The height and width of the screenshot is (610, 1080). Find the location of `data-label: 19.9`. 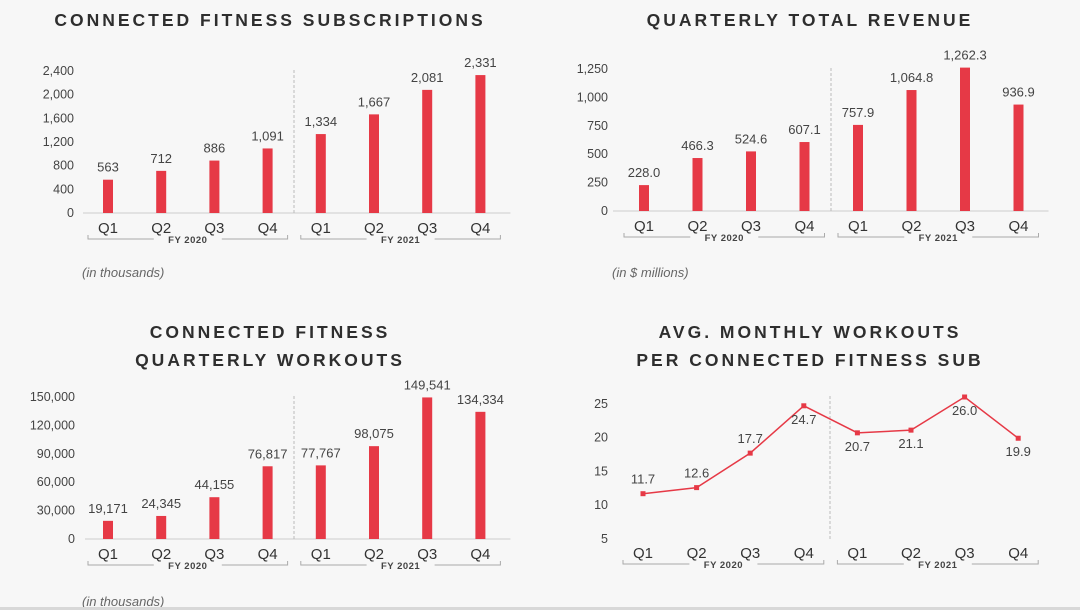

data-label: 19.9 is located at coordinates (1018, 451).